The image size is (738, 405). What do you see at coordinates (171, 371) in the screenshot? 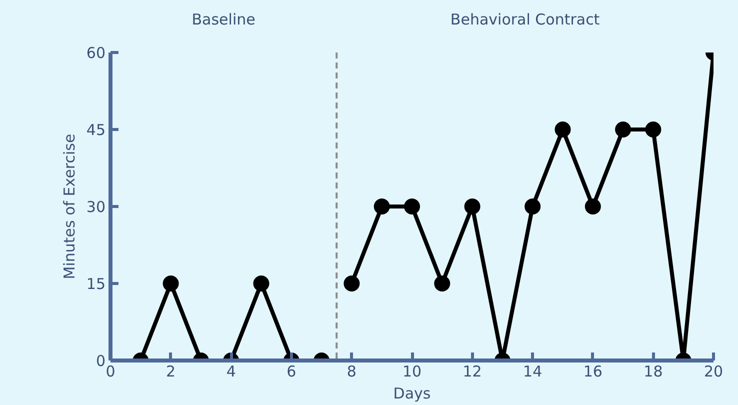
I see `x-tick-label: 2` at bounding box center [171, 371].